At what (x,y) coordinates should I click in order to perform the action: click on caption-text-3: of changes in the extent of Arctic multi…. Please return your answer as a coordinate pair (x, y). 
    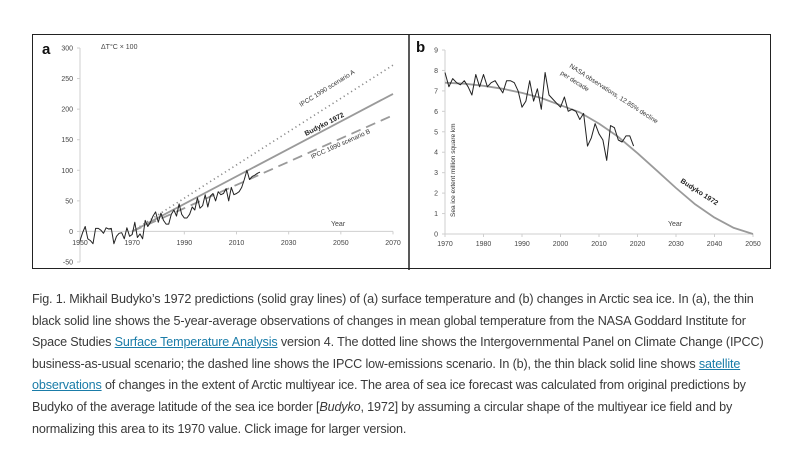
    Looking at the image, I should click on (389, 396).